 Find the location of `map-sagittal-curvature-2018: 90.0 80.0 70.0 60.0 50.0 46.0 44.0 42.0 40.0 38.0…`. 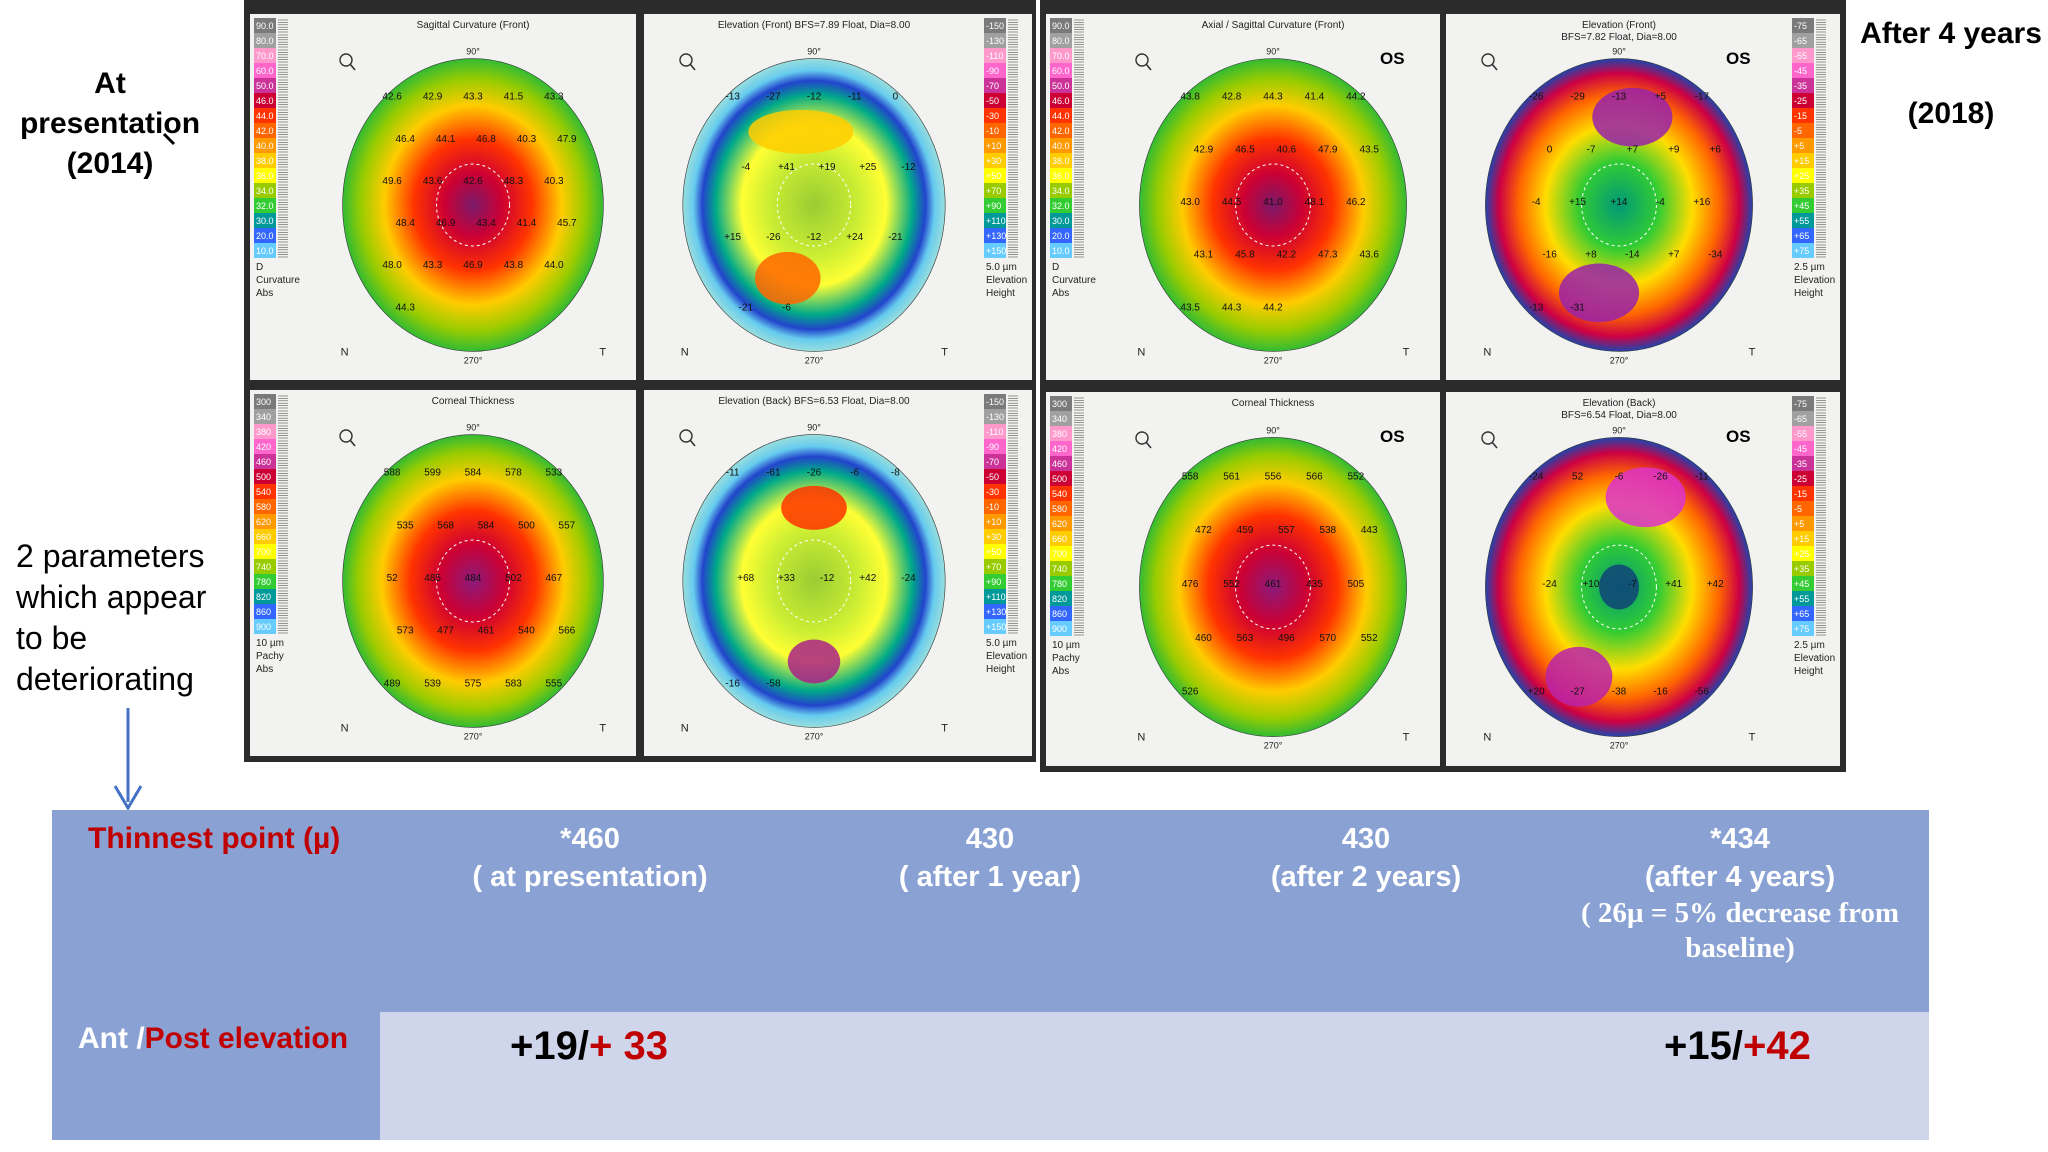

map-sagittal-curvature-2018: 90.0 80.0 70.0 60.0 50.0 46.0 44.0 42.0 40.0 38.0… is located at coordinates (1243, 197).